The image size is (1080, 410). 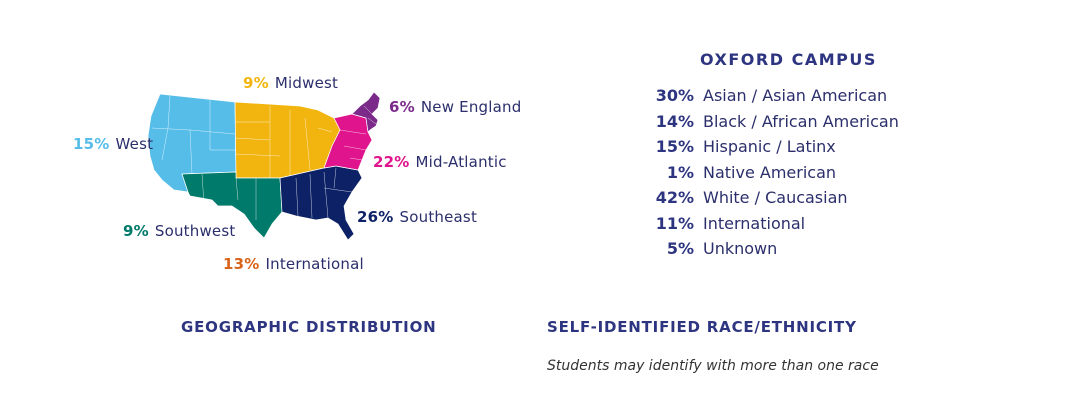 I want to click on state-borders, so click(x=264, y=157).